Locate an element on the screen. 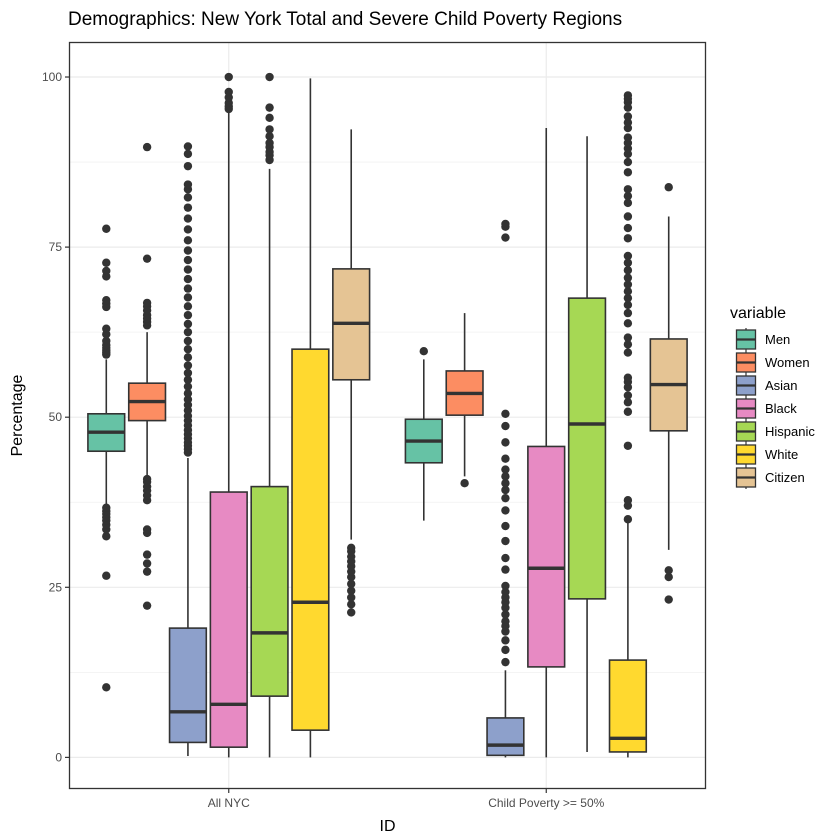  legend-label: Women is located at coordinates (787, 362).